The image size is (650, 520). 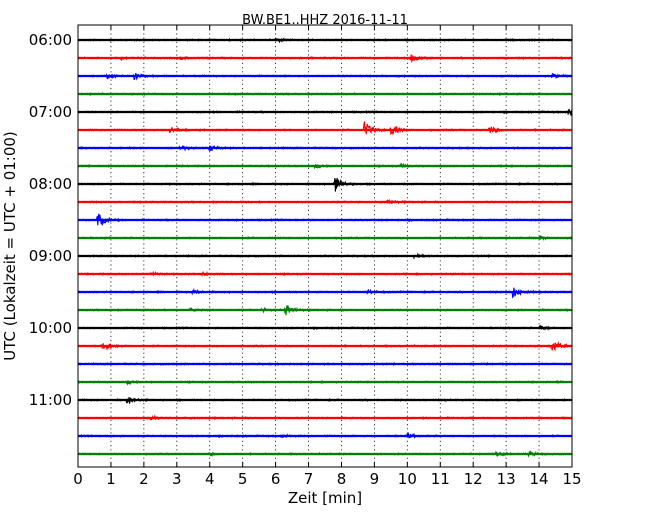 I want to click on x-tick-label: 15, so click(x=571, y=479).